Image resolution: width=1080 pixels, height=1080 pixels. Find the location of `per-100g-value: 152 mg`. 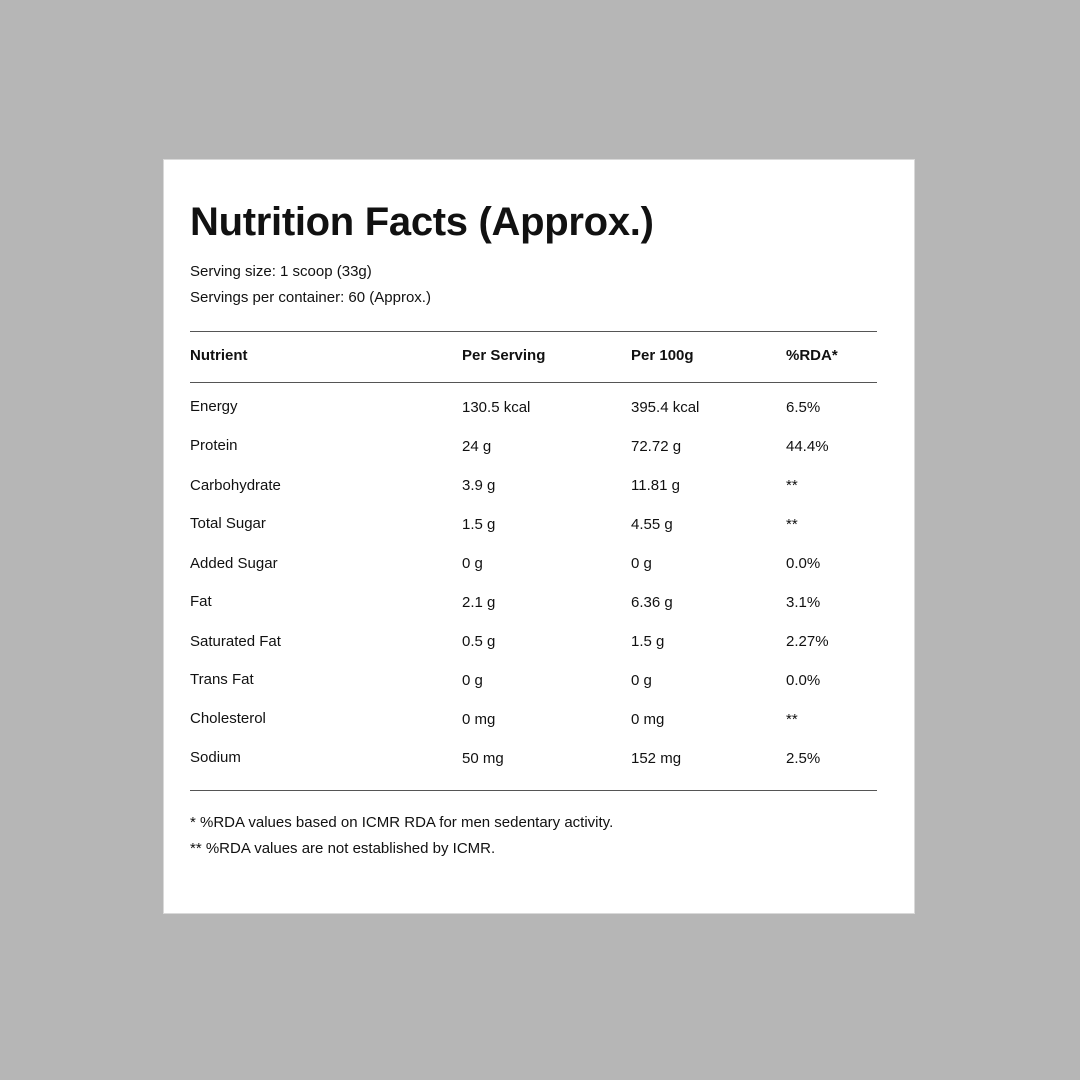

per-100g-value: 152 mg is located at coordinates (656, 758).